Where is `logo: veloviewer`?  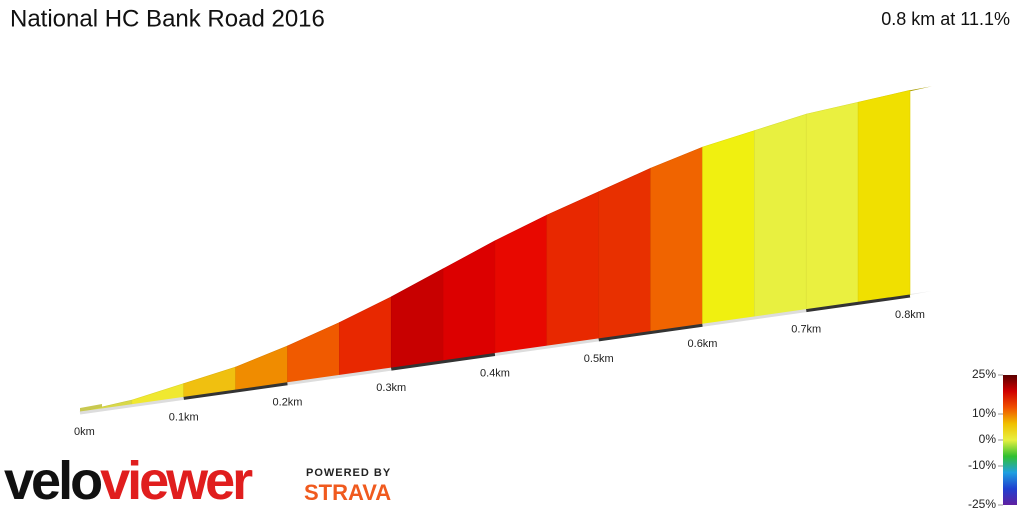
logo: veloviewer is located at coordinates (128, 481).